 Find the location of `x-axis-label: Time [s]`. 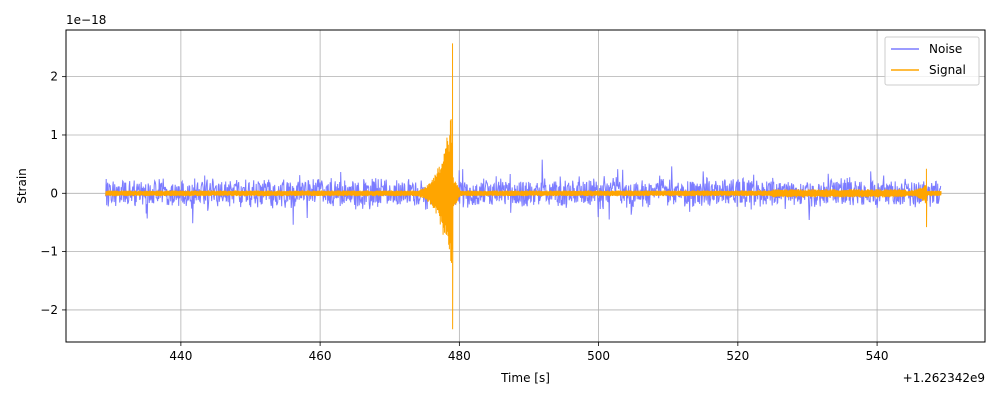

x-axis-label: Time [s] is located at coordinates (525, 378).